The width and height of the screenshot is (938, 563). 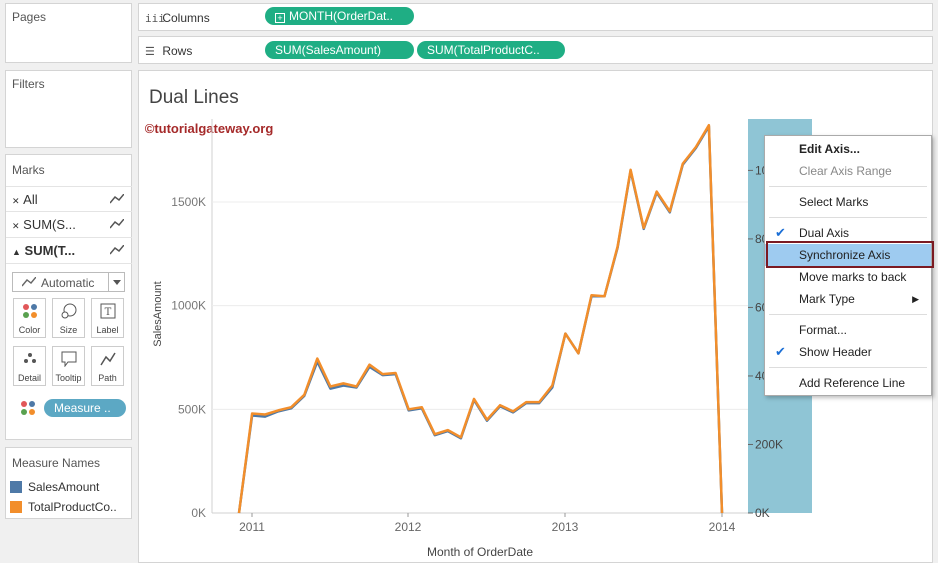 What do you see at coordinates (107, 330) in the screenshot?
I see `label-label: Label` at bounding box center [107, 330].